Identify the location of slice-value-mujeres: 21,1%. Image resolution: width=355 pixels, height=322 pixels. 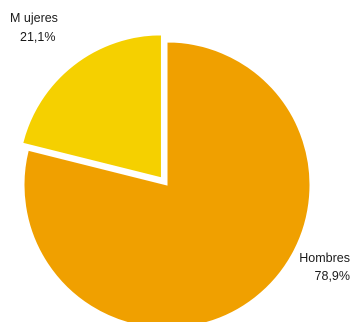
(37, 37).